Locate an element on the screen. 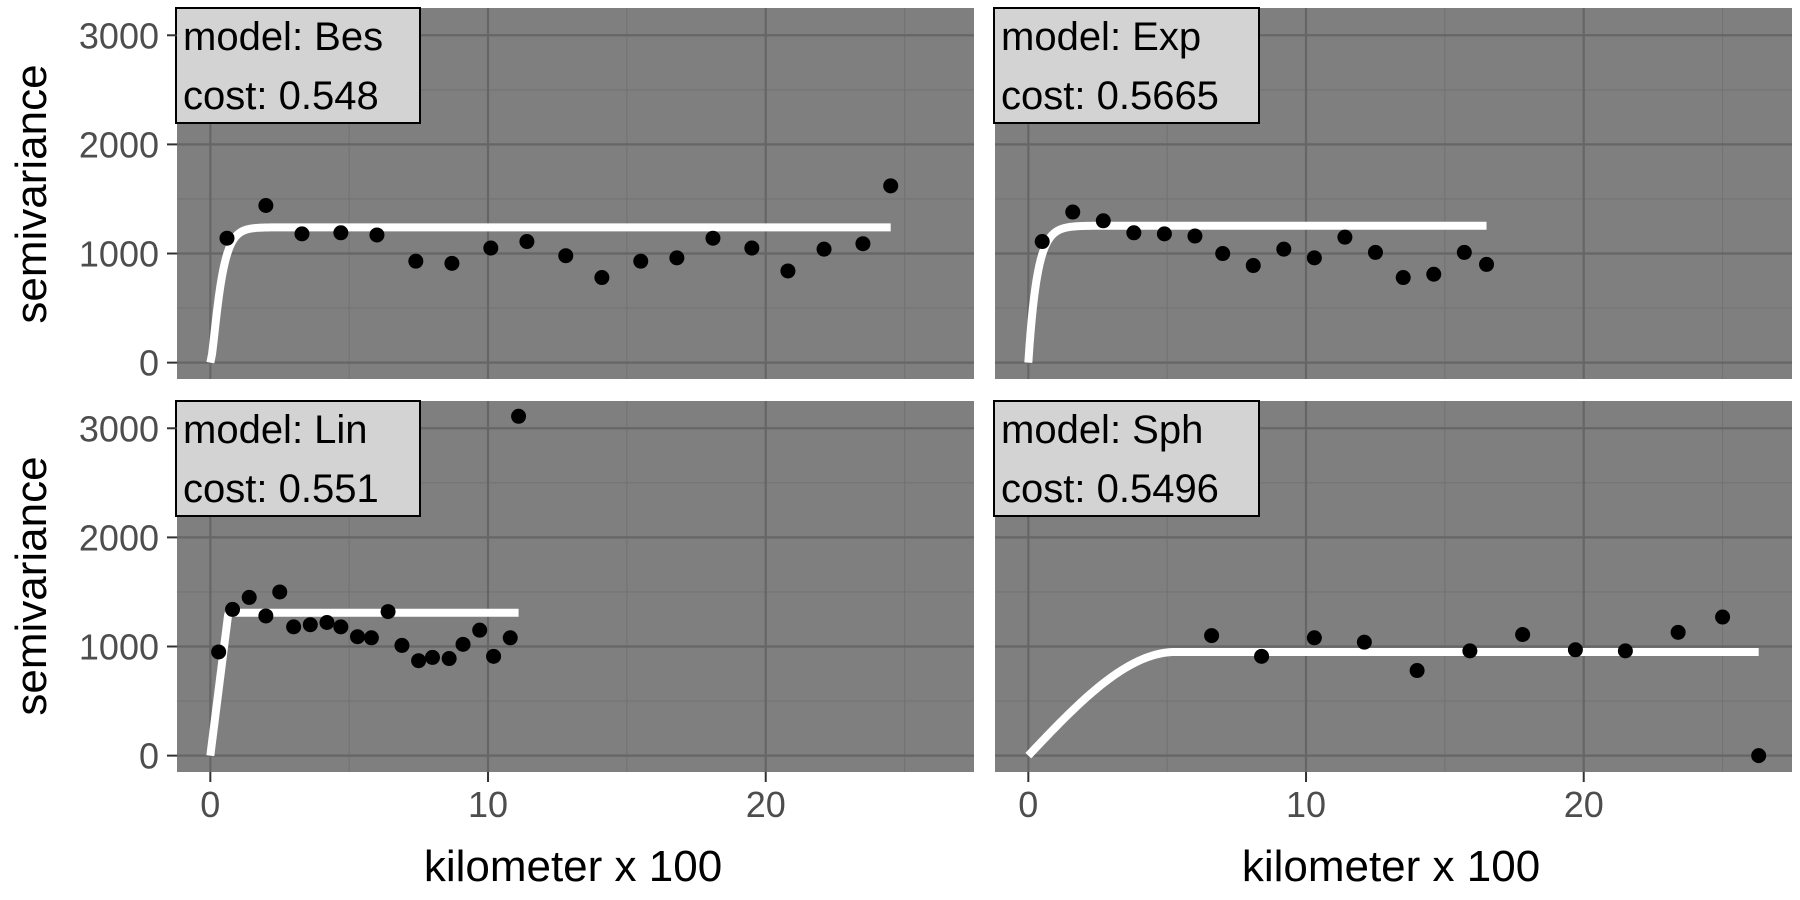 The height and width of the screenshot is (900, 1800). cost-label: cost: 0.5665 is located at coordinates (1110, 96).